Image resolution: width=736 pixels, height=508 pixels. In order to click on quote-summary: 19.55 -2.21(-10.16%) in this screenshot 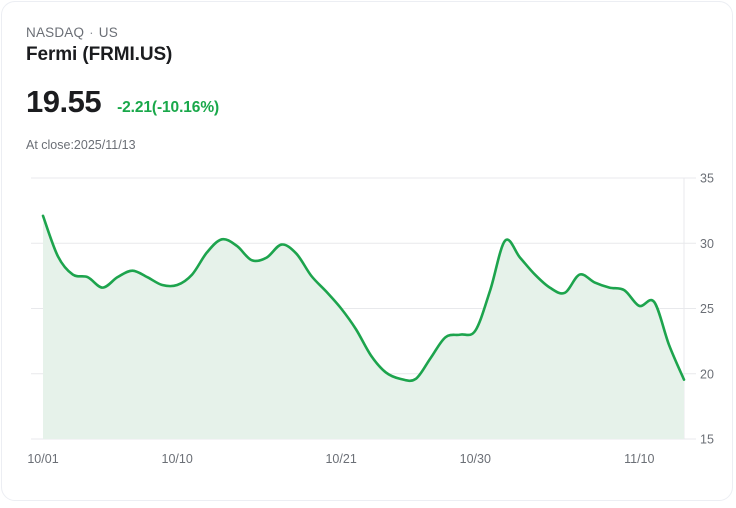, I will do `click(122, 102)`.